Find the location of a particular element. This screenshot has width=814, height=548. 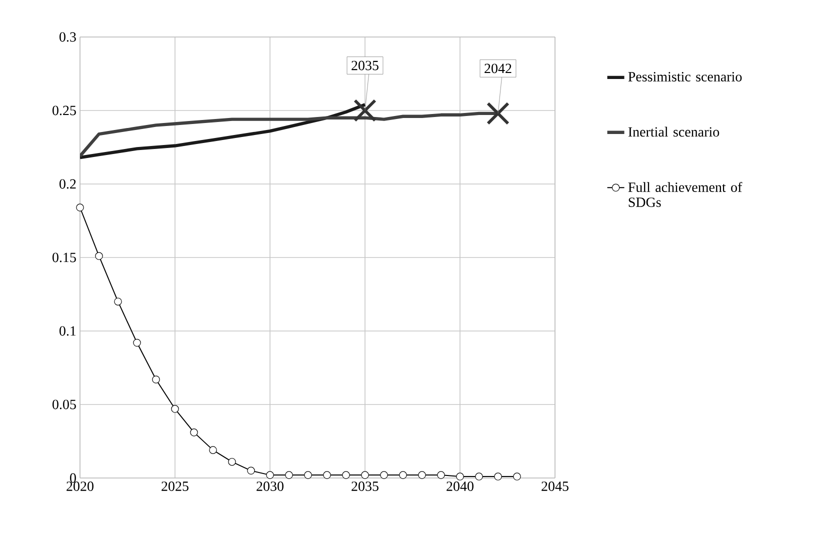

y-tick-label: 0.3 is located at coordinates (68, 37).